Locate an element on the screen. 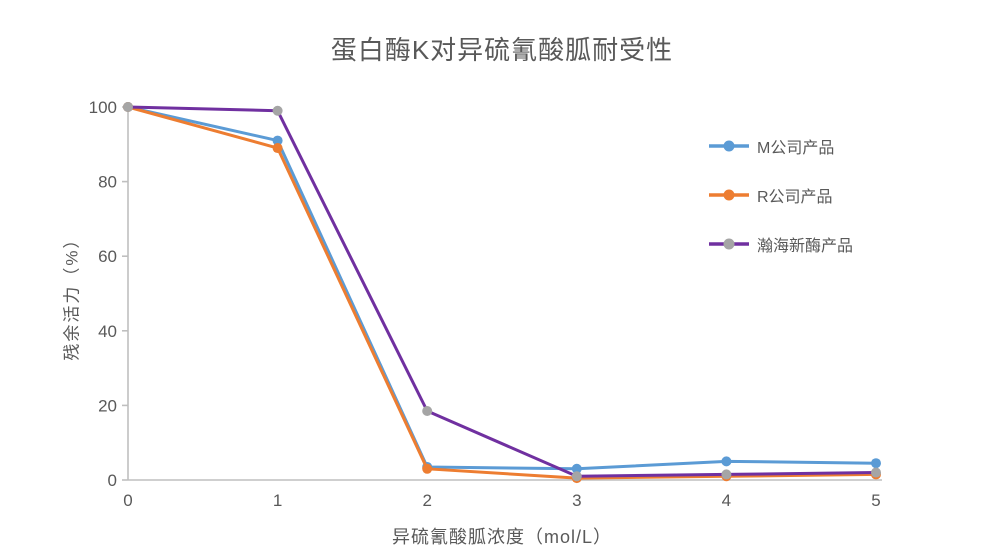 The image size is (982, 553). legend-item-1: R公司产品 is located at coordinates (780, 195).